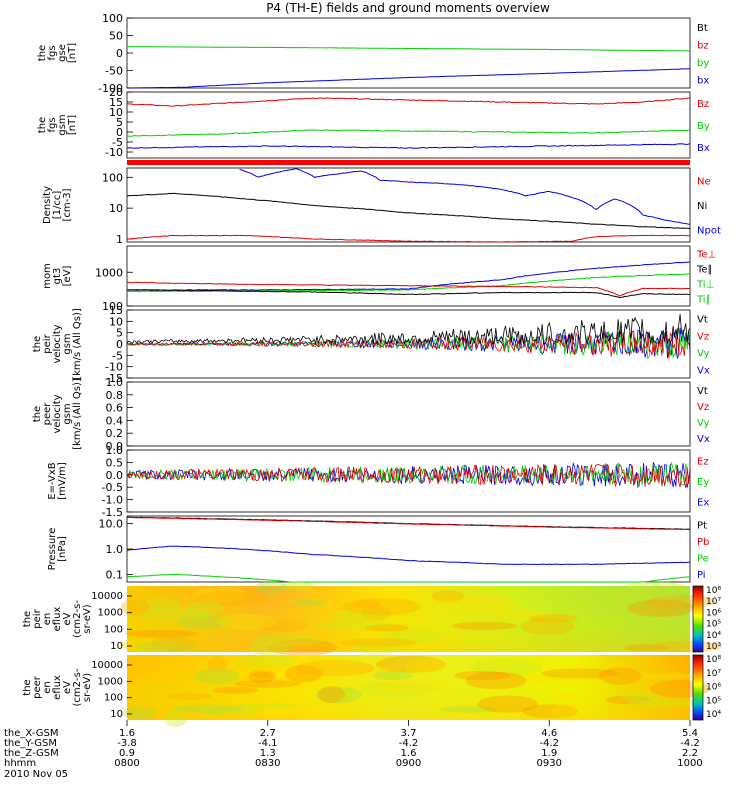 This screenshot has height=804, width=750. Describe the element at coordinates (702, 28) in the screenshot. I see `legend-entry: Bt` at that location.